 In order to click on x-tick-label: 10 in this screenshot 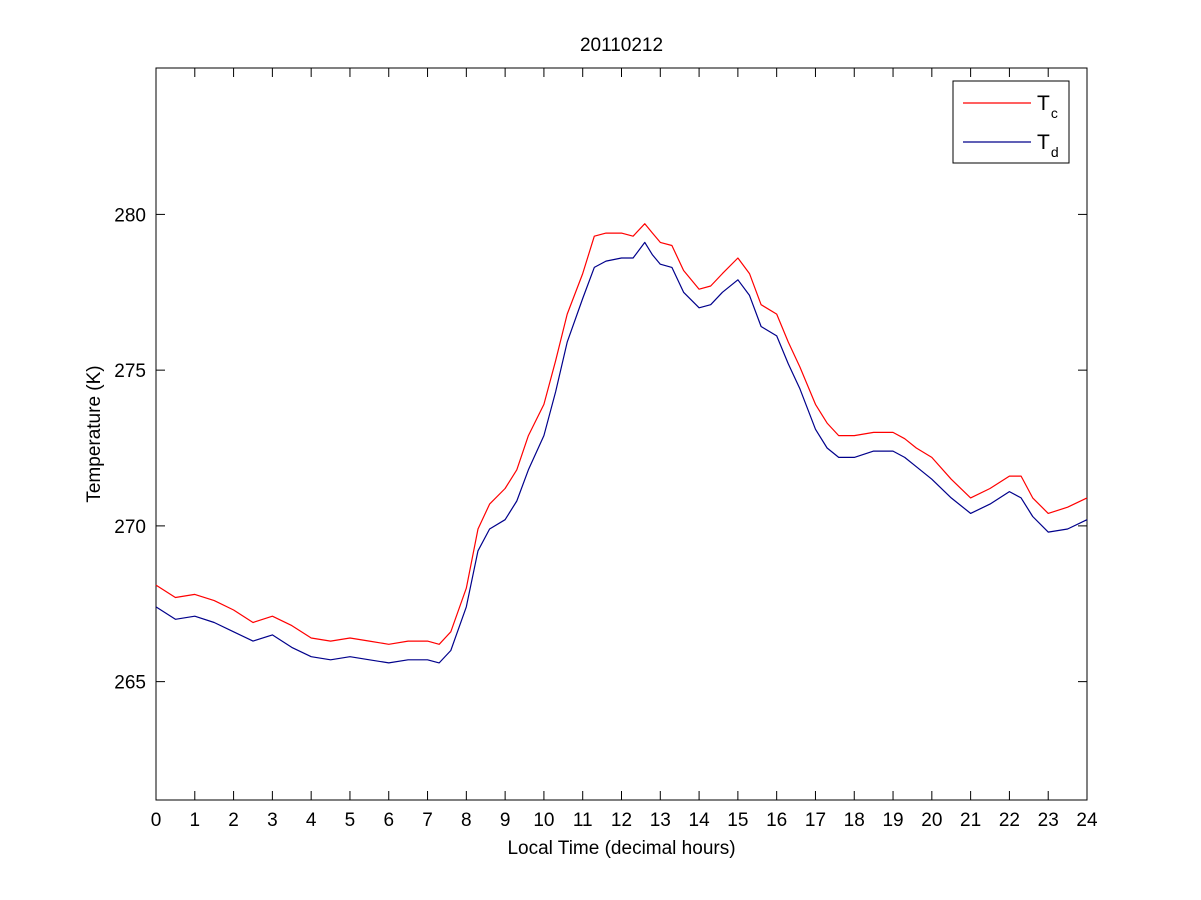, I will do `click(543, 820)`.